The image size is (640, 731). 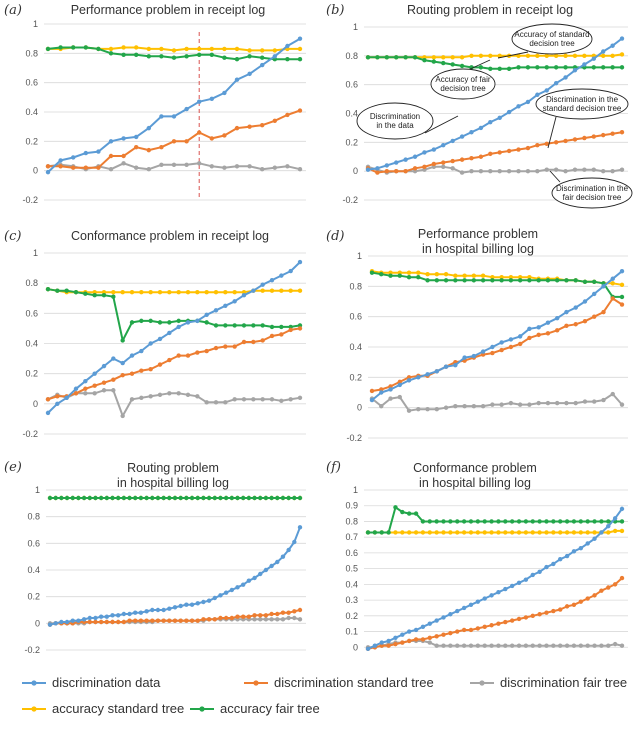 I want to click on annotation-pointer, so click(x=555, y=176).